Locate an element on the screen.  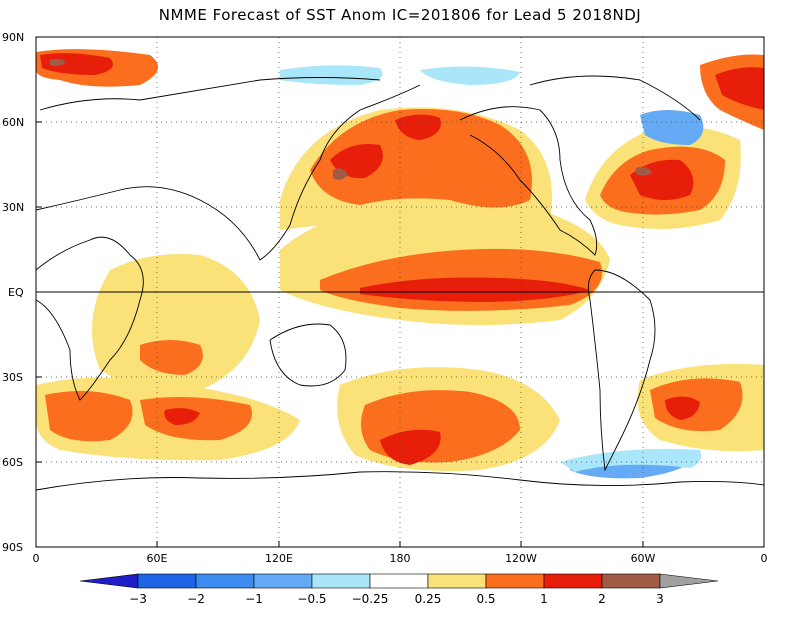
arctic-blue is located at coordinates (331, 75).